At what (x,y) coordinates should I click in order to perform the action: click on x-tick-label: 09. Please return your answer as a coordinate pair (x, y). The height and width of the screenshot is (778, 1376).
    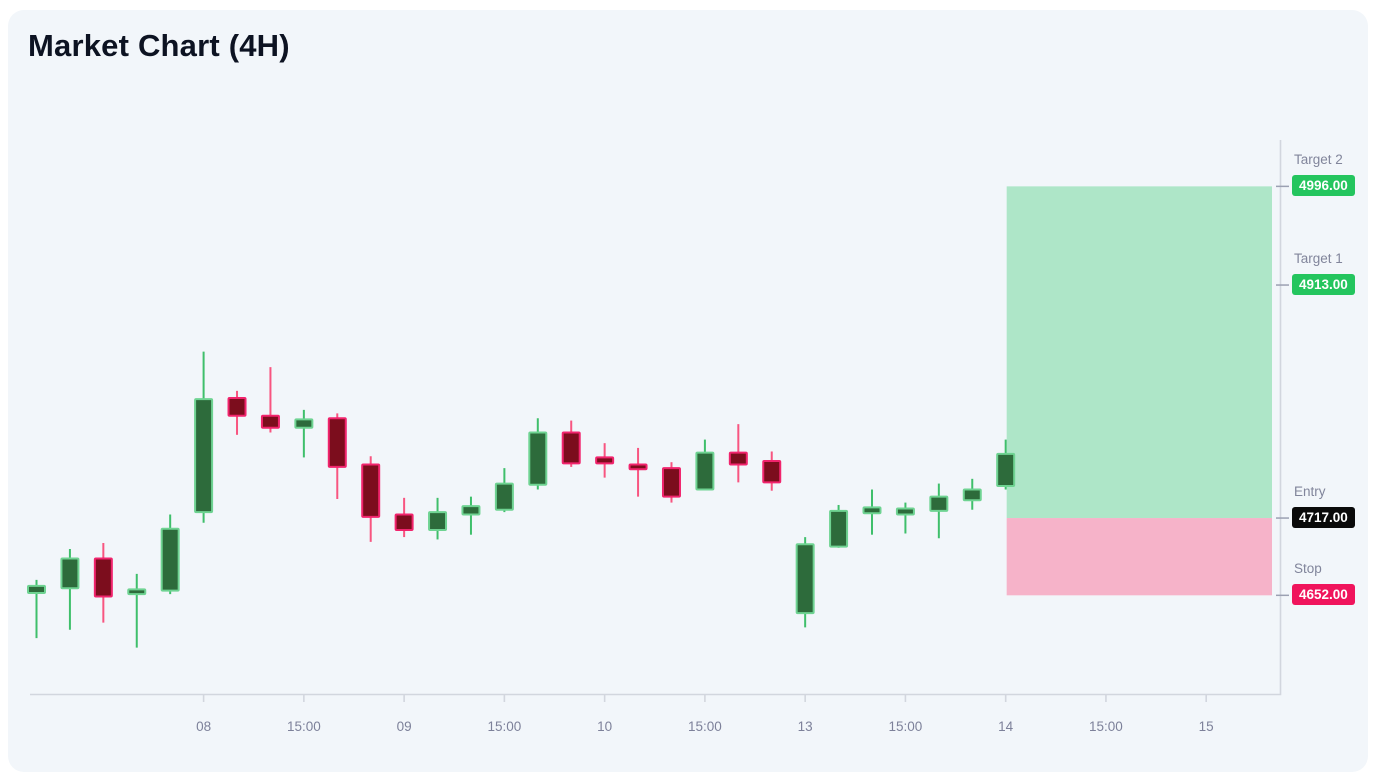
    Looking at the image, I should click on (404, 726).